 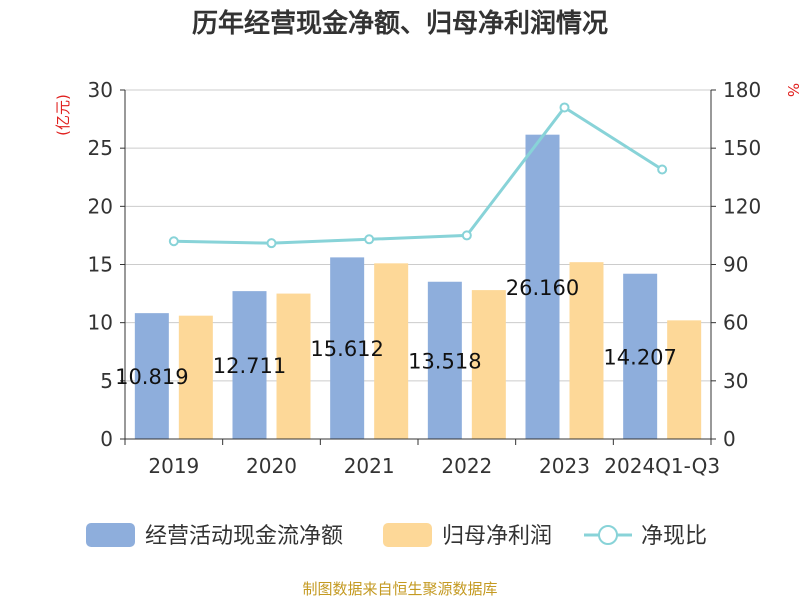 I want to click on left-tick-label: 5, so click(x=106, y=381).